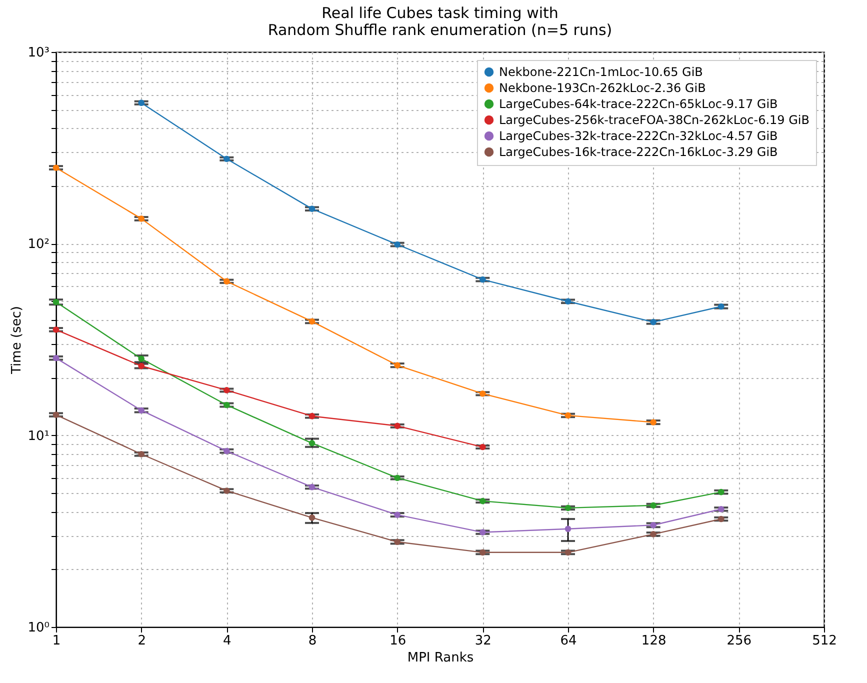  What do you see at coordinates (568, 641) in the screenshot?
I see `x-tick-label: 64` at bounding box center [568, 641].